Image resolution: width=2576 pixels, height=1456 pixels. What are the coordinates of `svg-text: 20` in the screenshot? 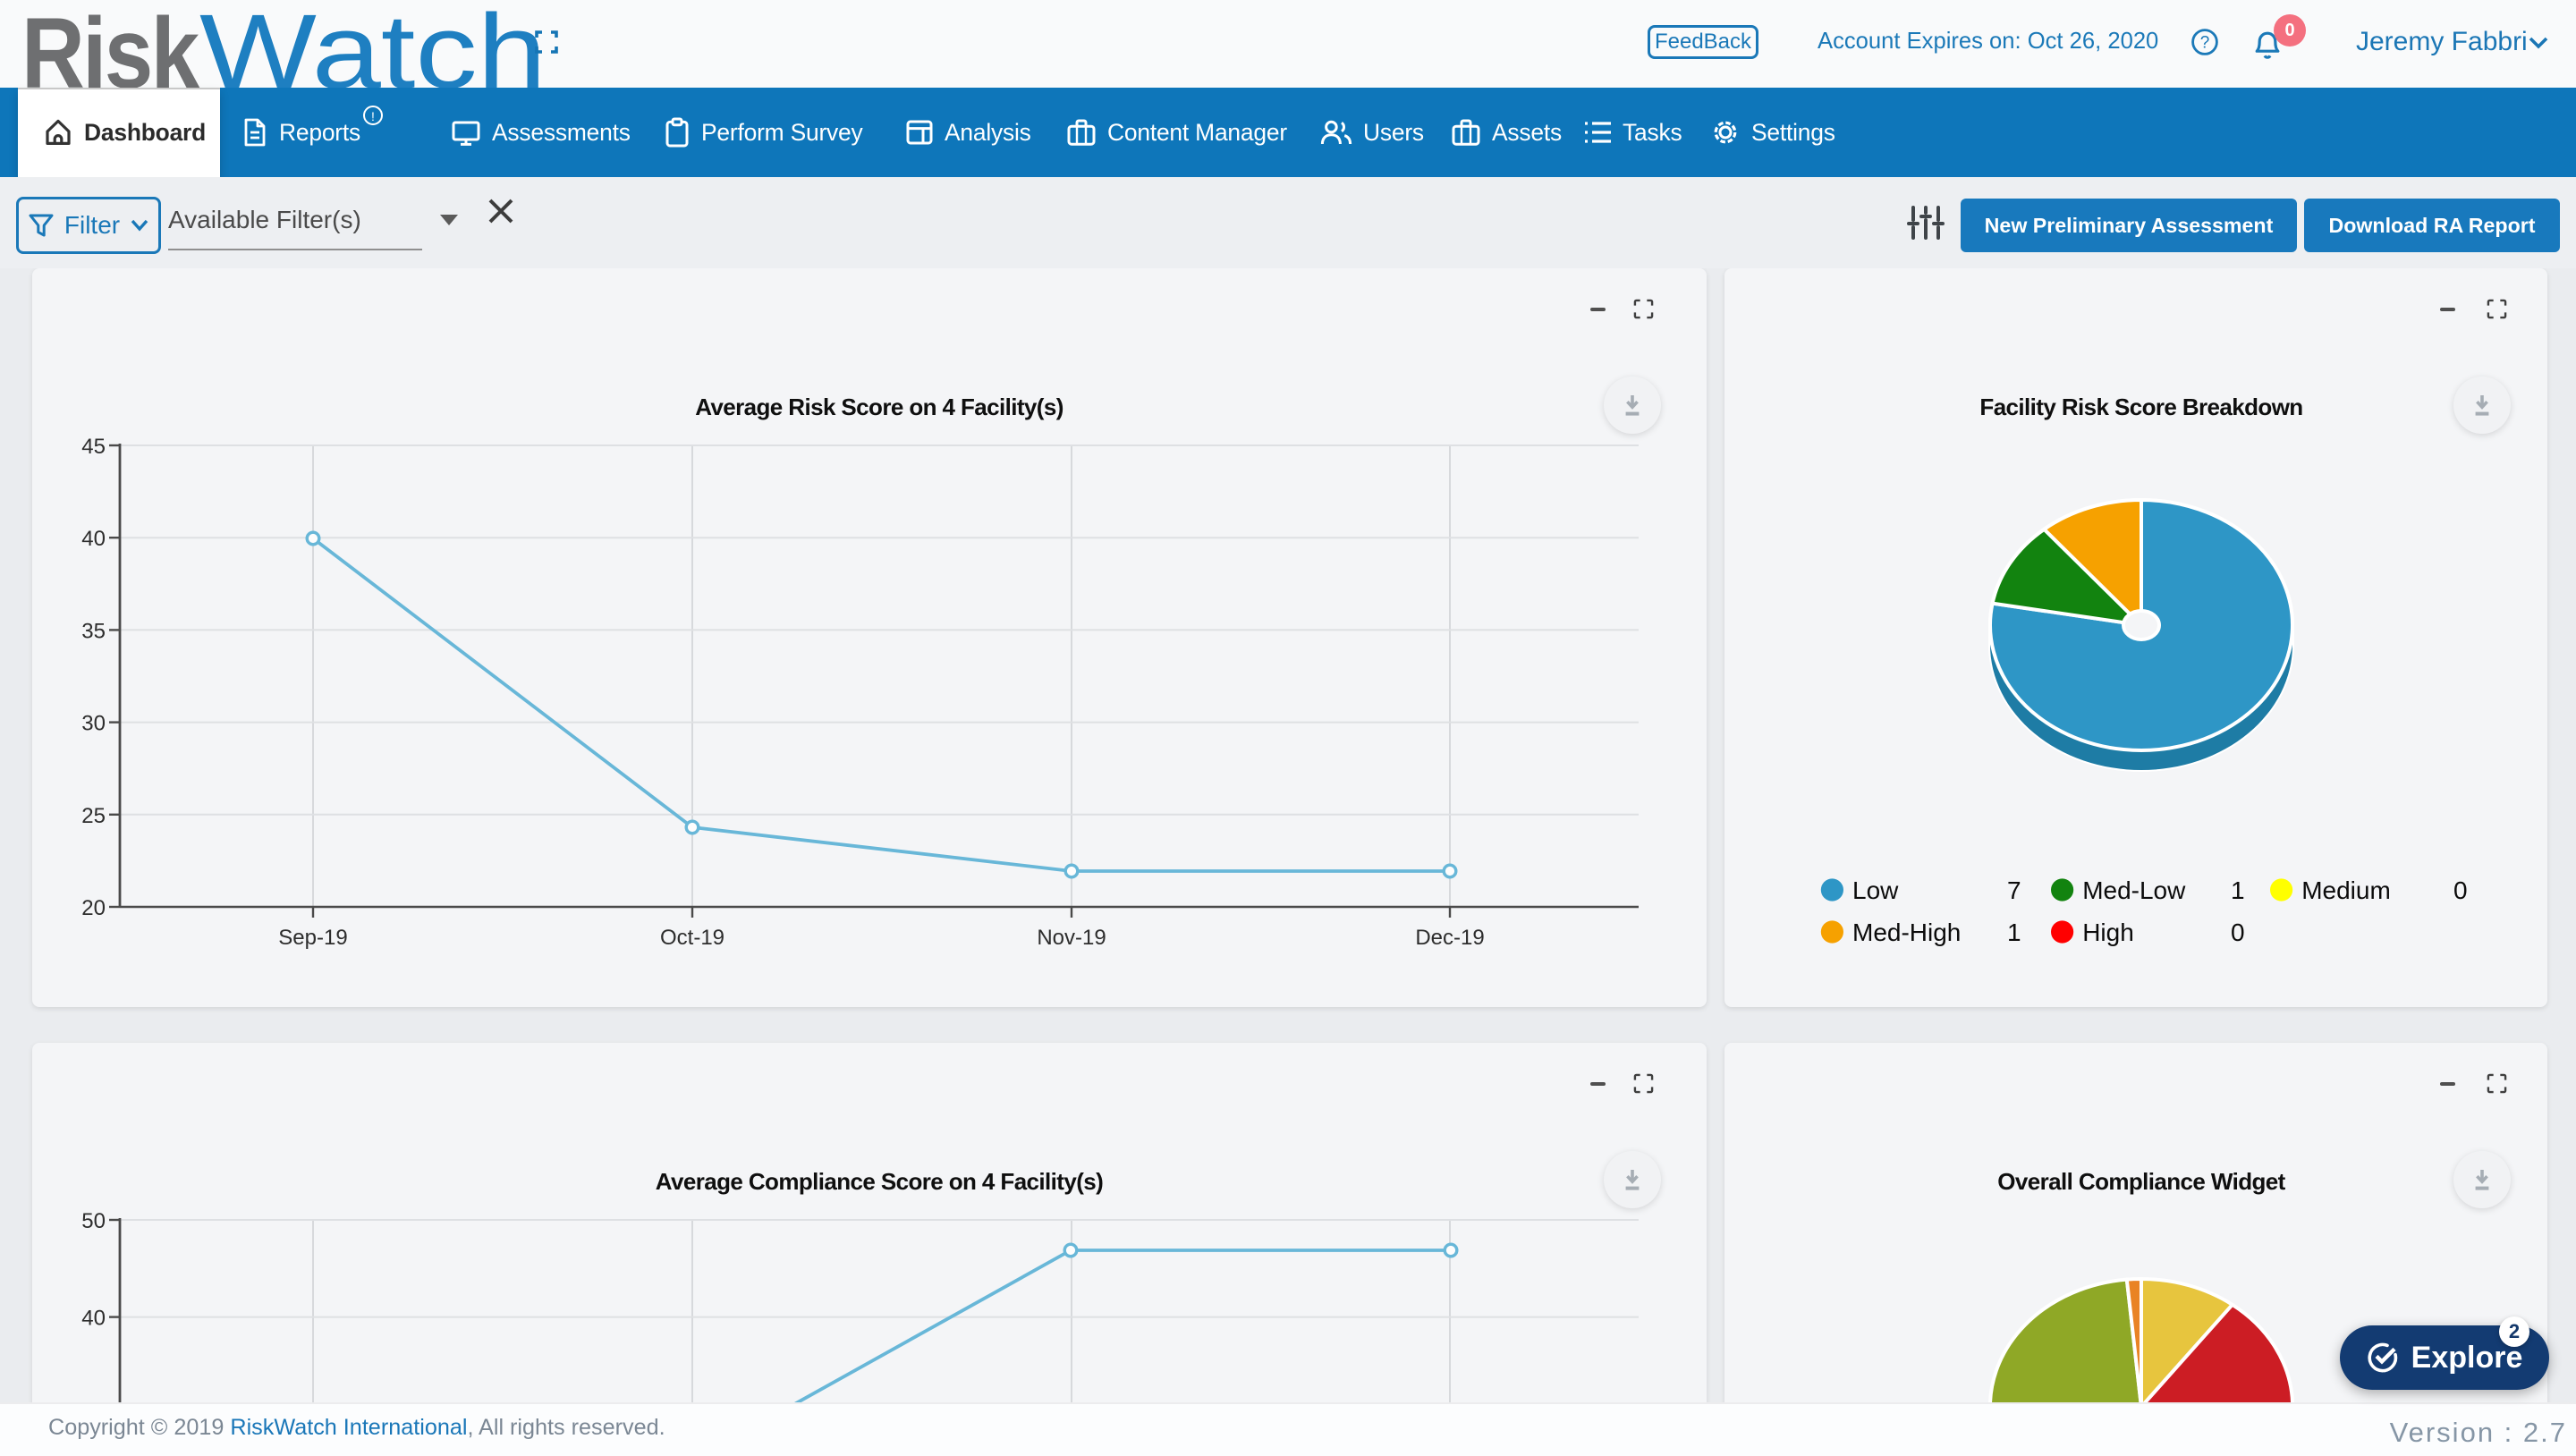 It's located at (93, 908).